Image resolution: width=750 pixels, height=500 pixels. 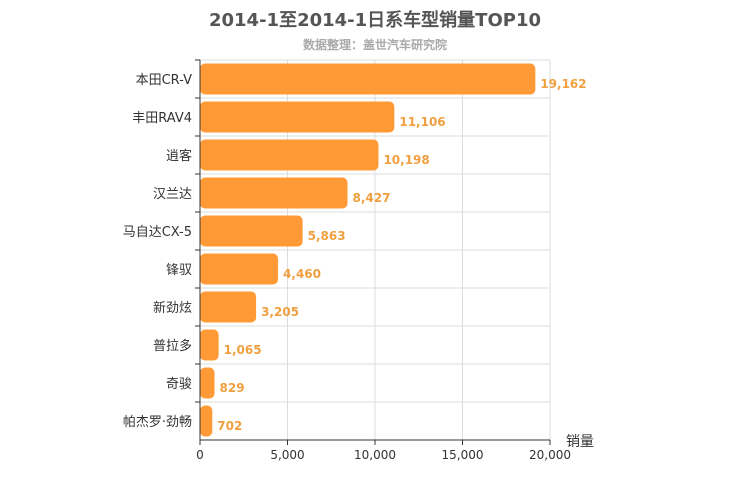 I want to click on value-label: 3,205, so click(x=280, y=312).